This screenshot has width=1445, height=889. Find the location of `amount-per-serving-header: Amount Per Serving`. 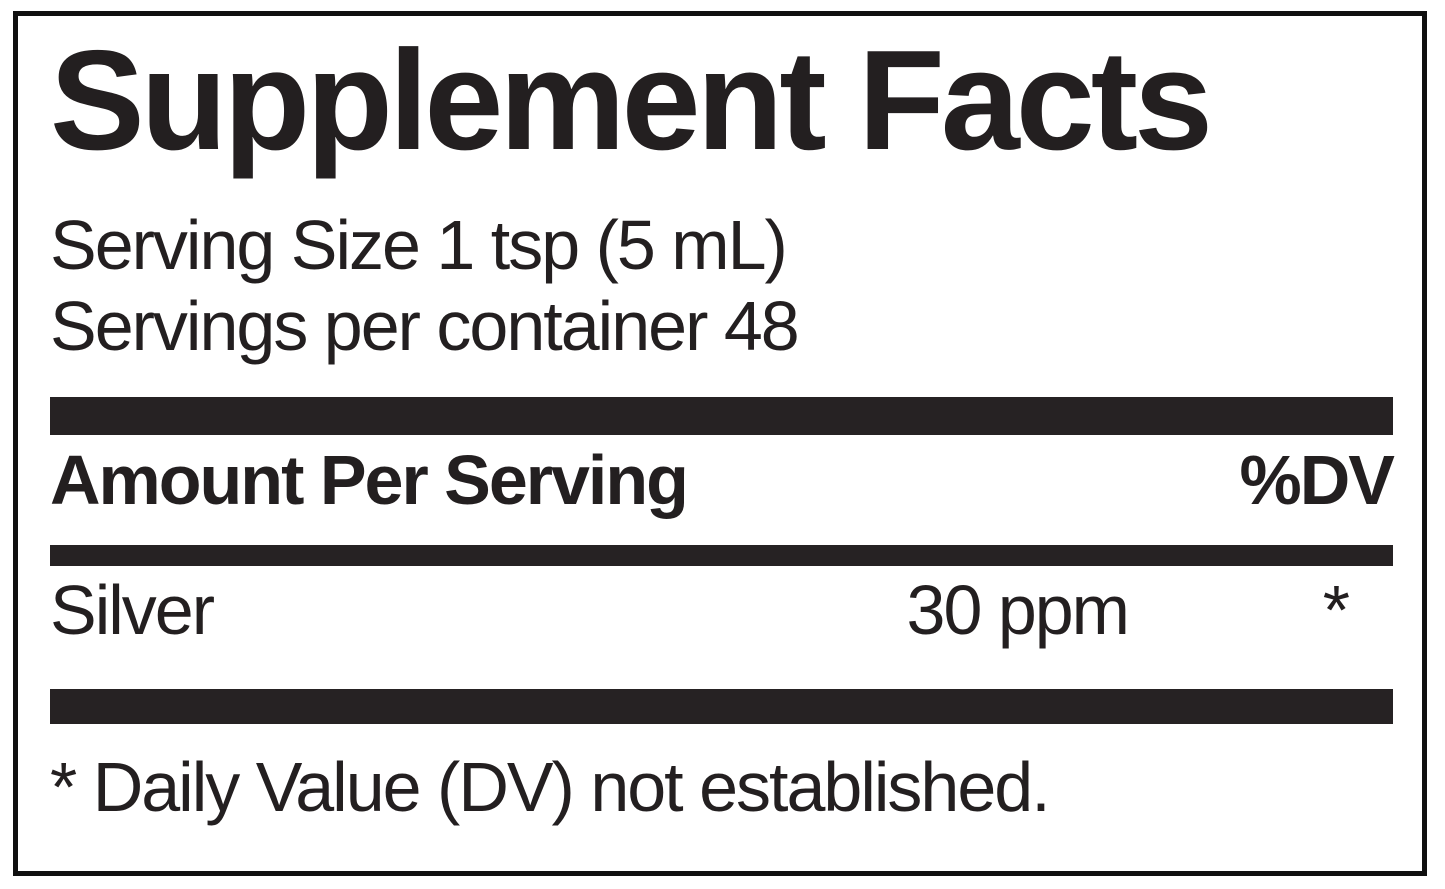

amount-per-serving-header: Amount Per Serving is located at coordinates (369, 480).